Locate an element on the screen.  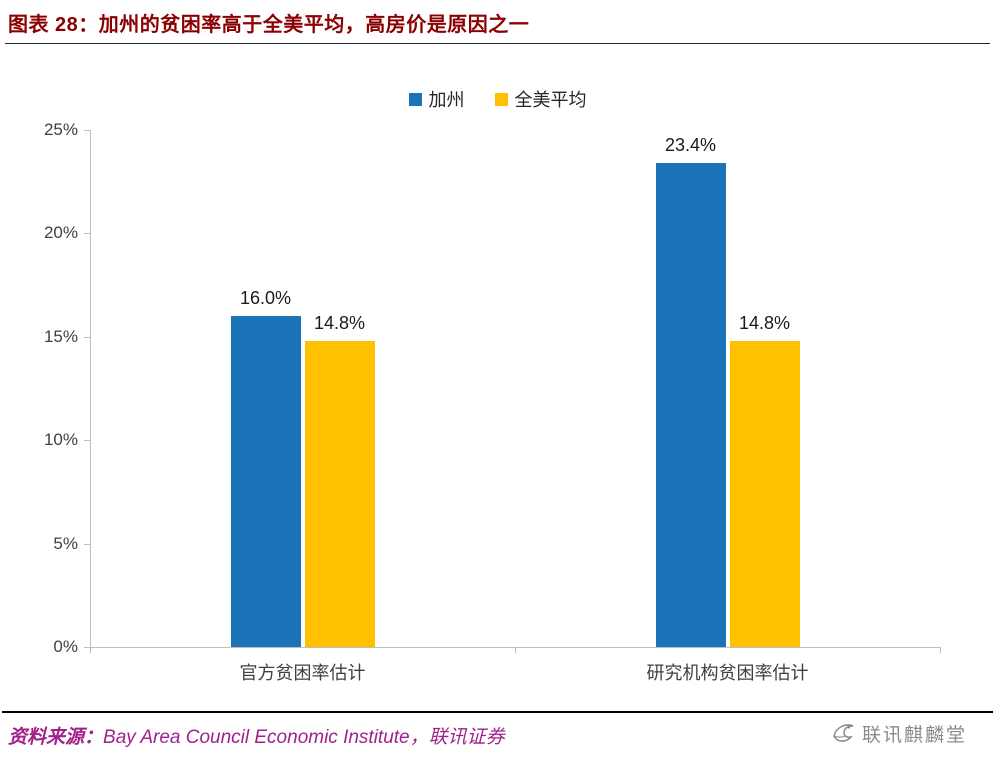
y-axis-tick-label: 20% is located at coordinates (60, 233).